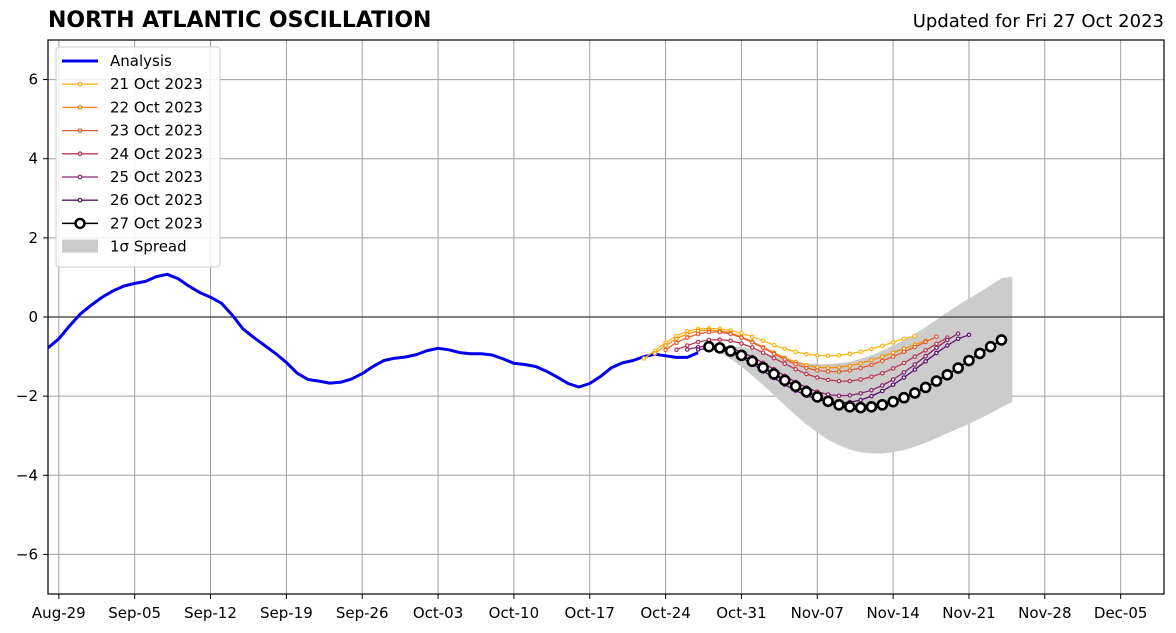  What do you see at coordinates (240, 20) in the screenshot?
I see `chart-title: NORTH ATLANTIC OSCILLATION` at bounding box center [240, 20].